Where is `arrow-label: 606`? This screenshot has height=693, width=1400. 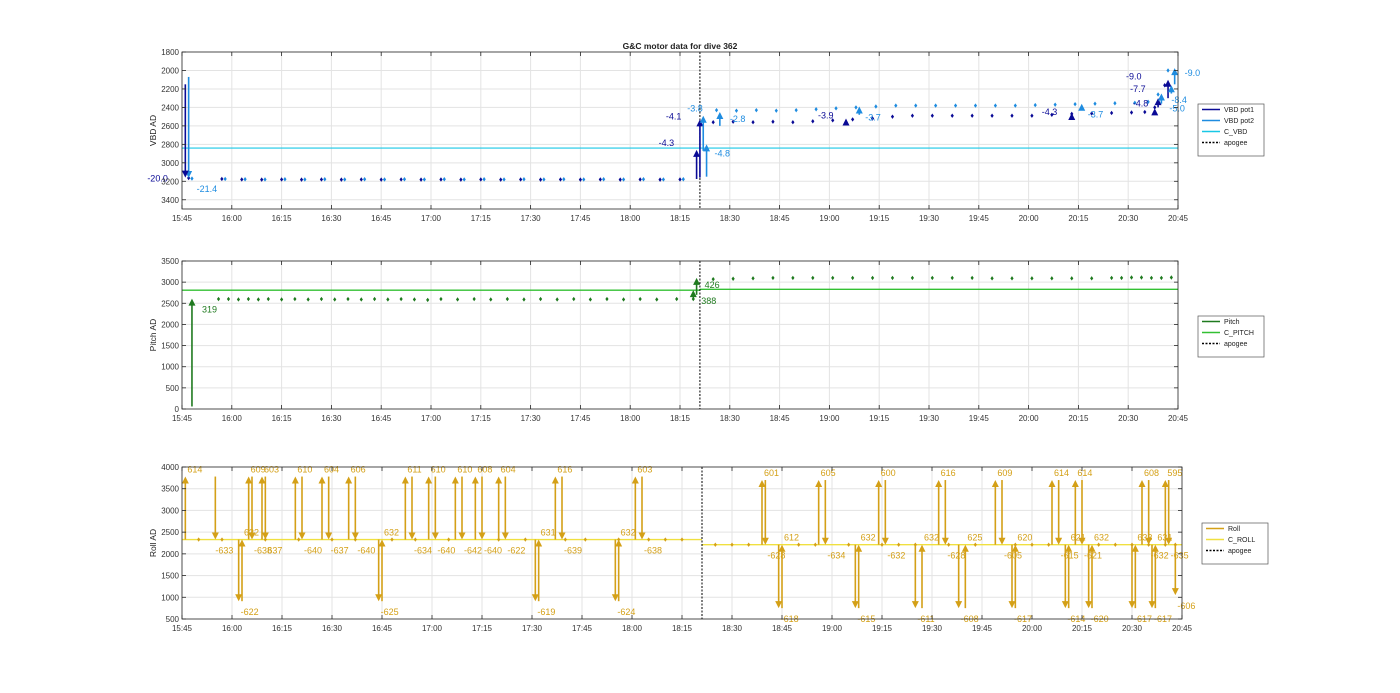 arrow-label: 606 is located at coordinates (358, 470).